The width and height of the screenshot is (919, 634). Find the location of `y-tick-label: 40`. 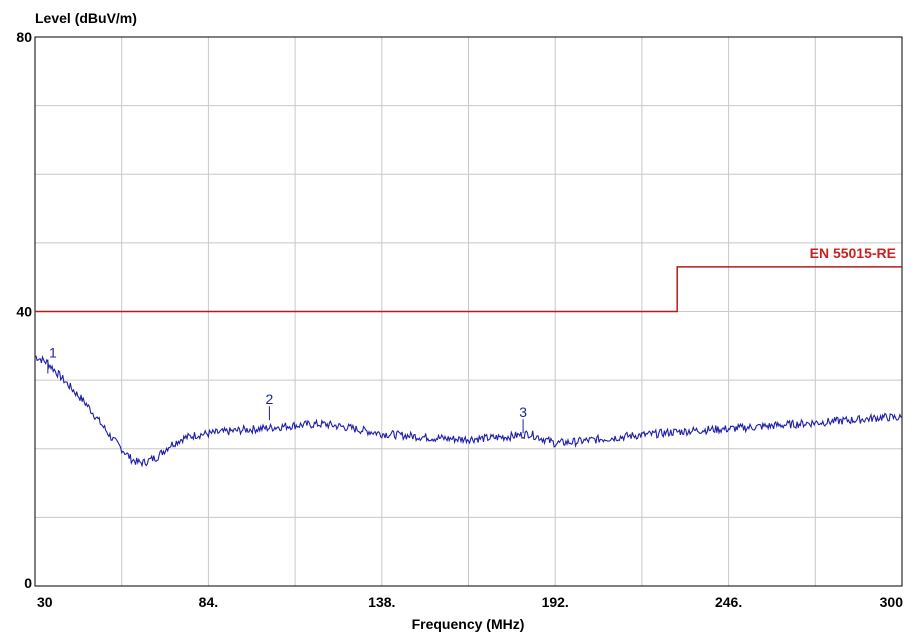

y-tick-label: 40 is located at coordinates (24, 312).